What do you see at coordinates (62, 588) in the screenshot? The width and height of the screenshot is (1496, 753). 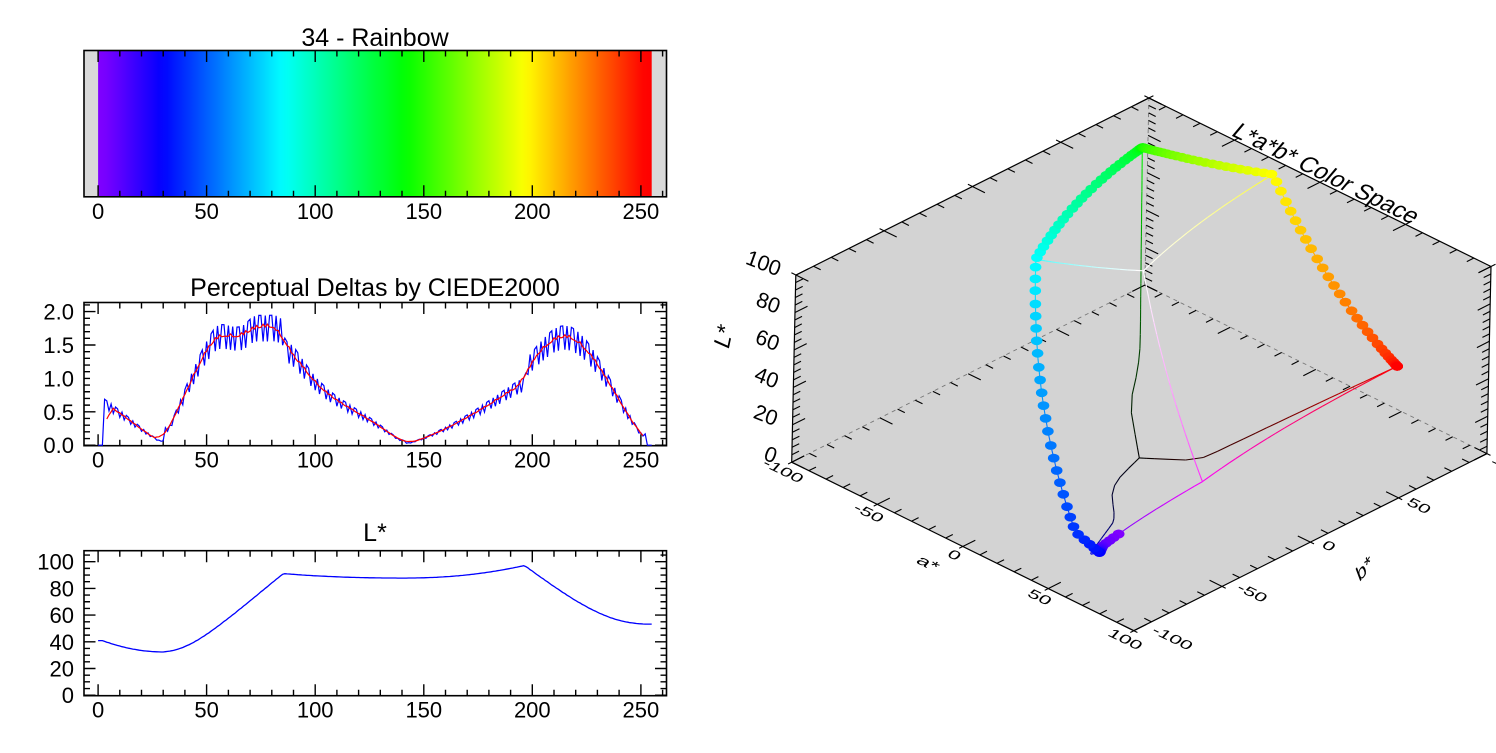 I see `svg-text: 80` at bounding box center [62, 588].